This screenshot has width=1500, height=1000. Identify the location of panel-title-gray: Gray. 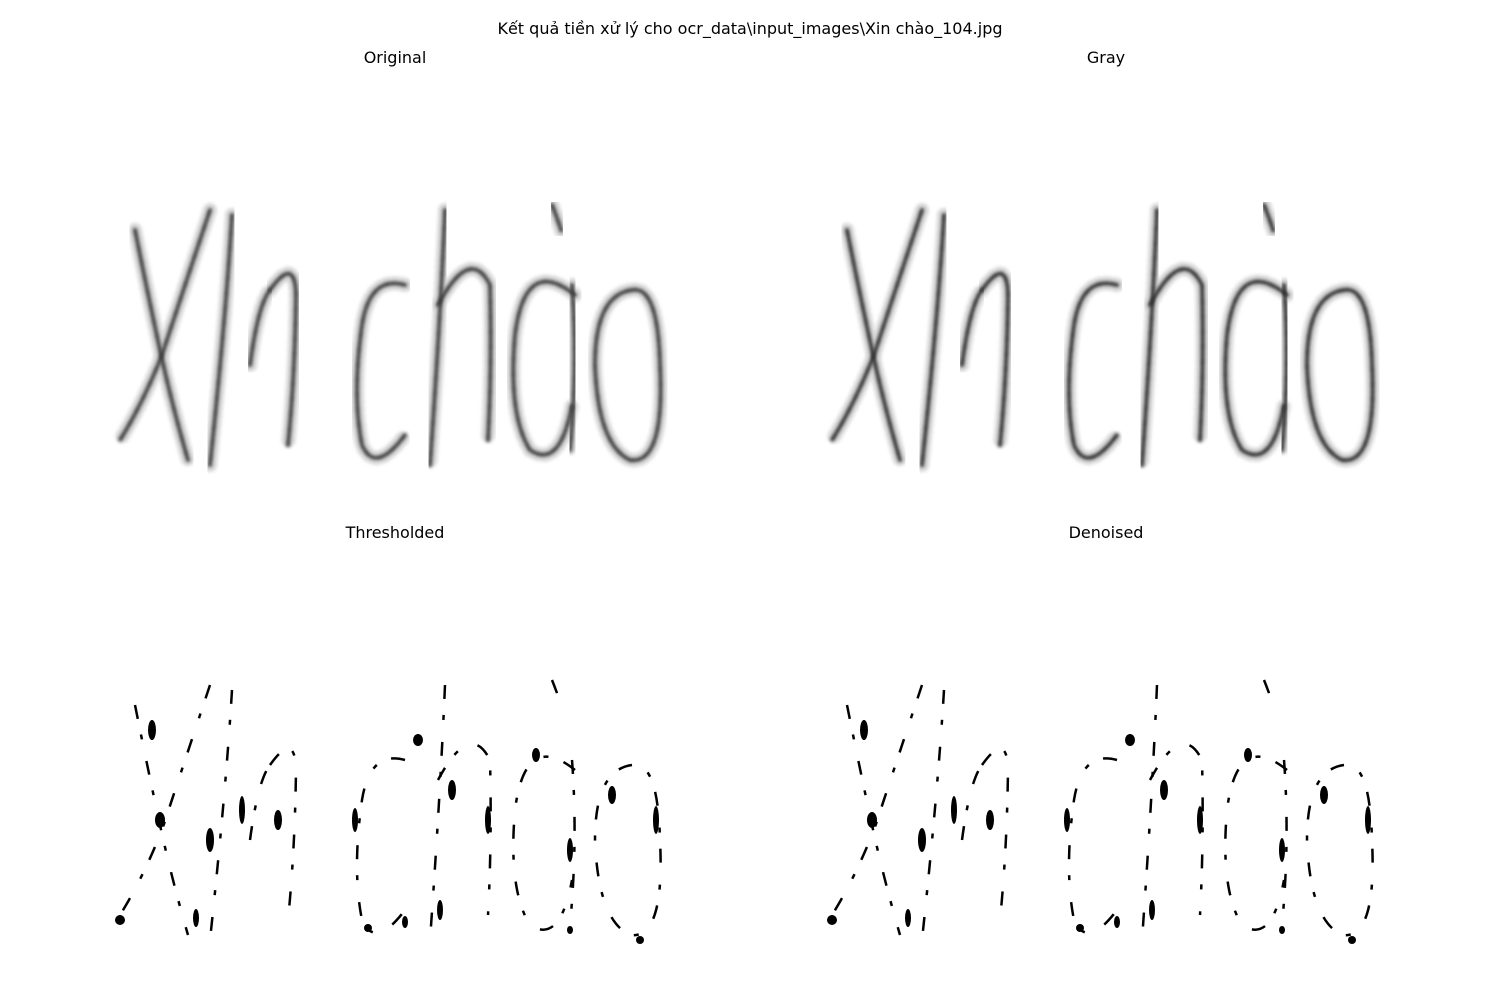
(1106, 57).